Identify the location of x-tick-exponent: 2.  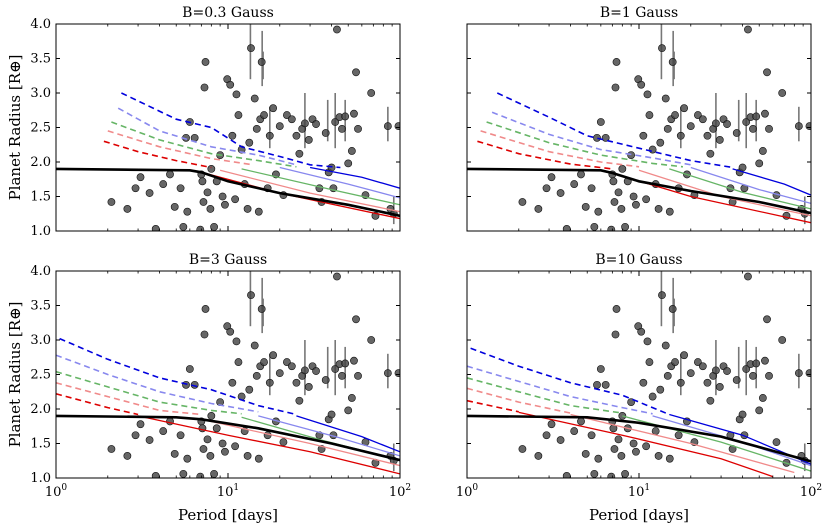
(819, 488).